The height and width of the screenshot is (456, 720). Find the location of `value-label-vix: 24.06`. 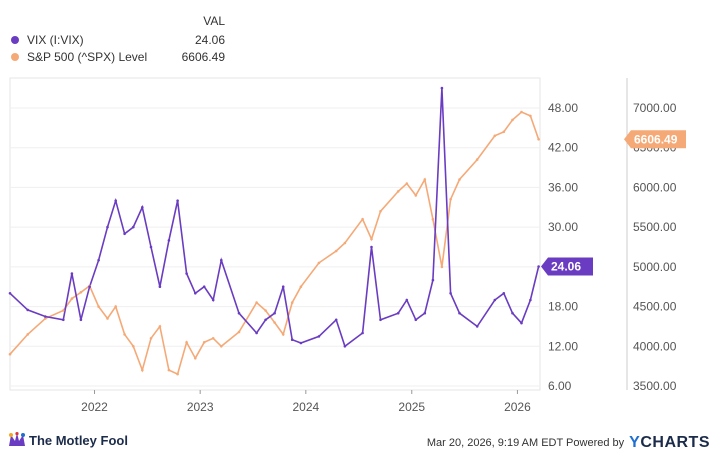

value-label-vix: 24.06 is located at coordinates (567, 266).